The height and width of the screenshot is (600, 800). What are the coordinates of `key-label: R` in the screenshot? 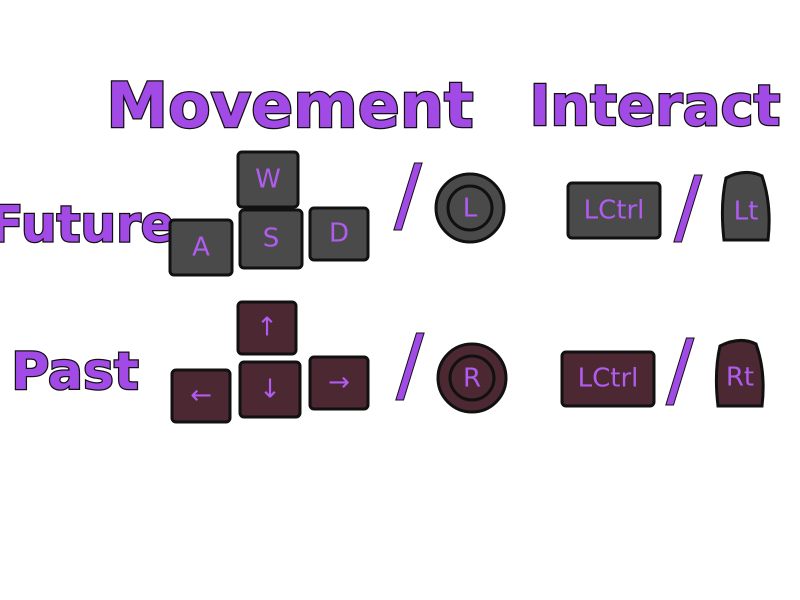 It's located at (472, 379).